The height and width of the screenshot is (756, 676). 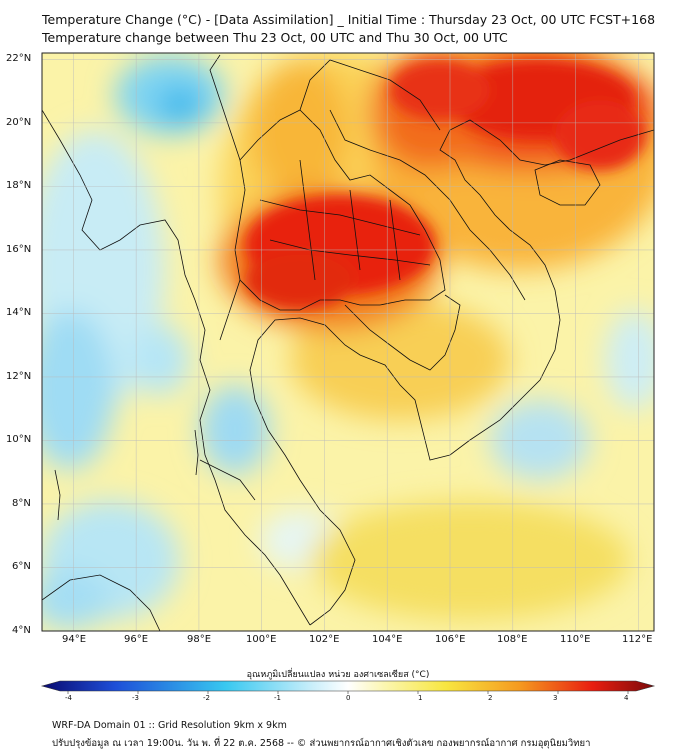 What do you see at coordinates (19, 439) in the screenshot?
I see `lat-label-10: 10°N` at bounding box center [19, 439].